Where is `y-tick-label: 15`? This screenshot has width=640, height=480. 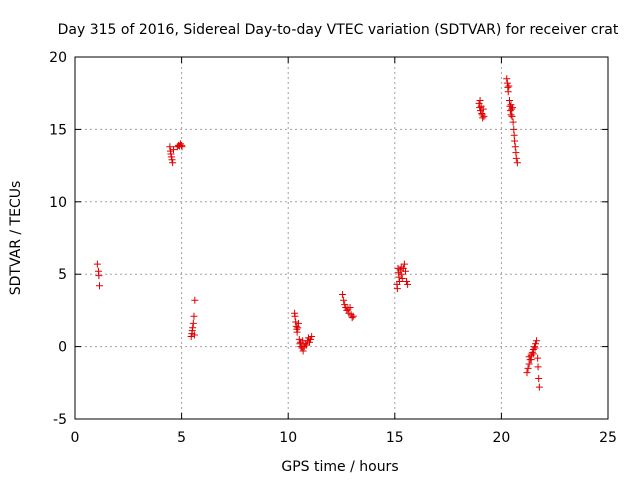 y-tick-label: 15 is located at coordinates (58, 130).